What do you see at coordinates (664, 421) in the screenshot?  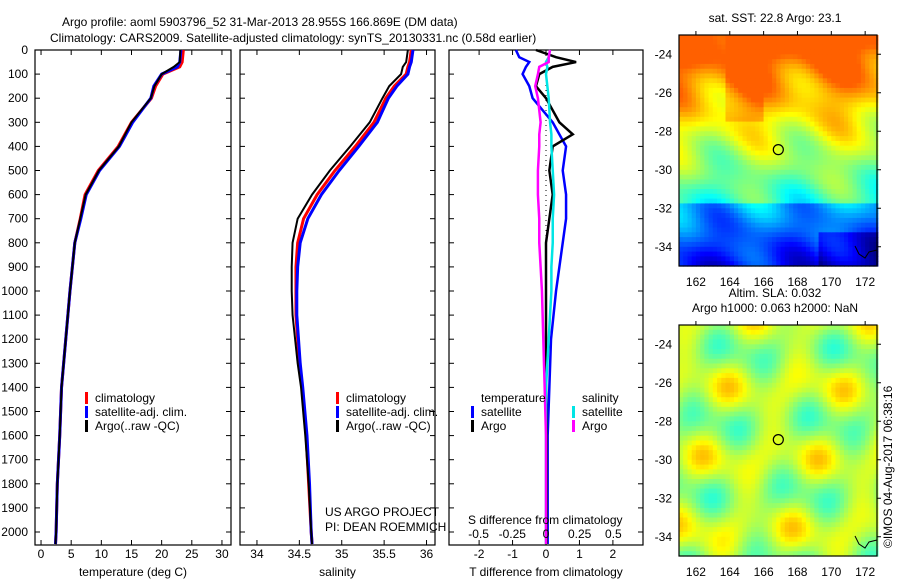 I see `lat-tick-label: -28` at bounding box center [664, 421].